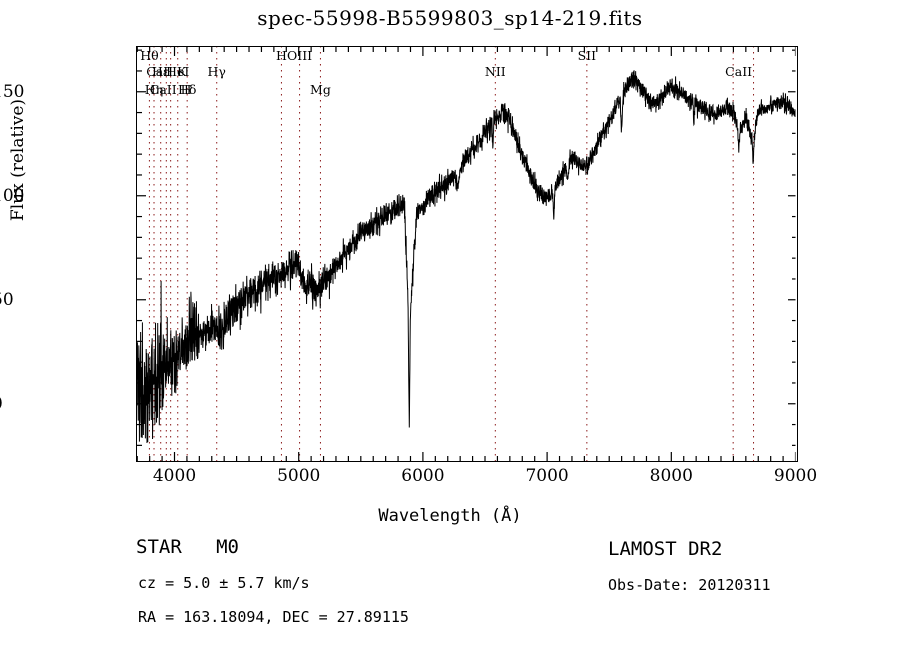 Image resolution: width=900 pixels, height=650 pixels. Describe the element at coordinates (224, 583) in the screenshot. I see `redshift-velocity-label: cz = 5.0 ± 5.7 km/s` at that location.